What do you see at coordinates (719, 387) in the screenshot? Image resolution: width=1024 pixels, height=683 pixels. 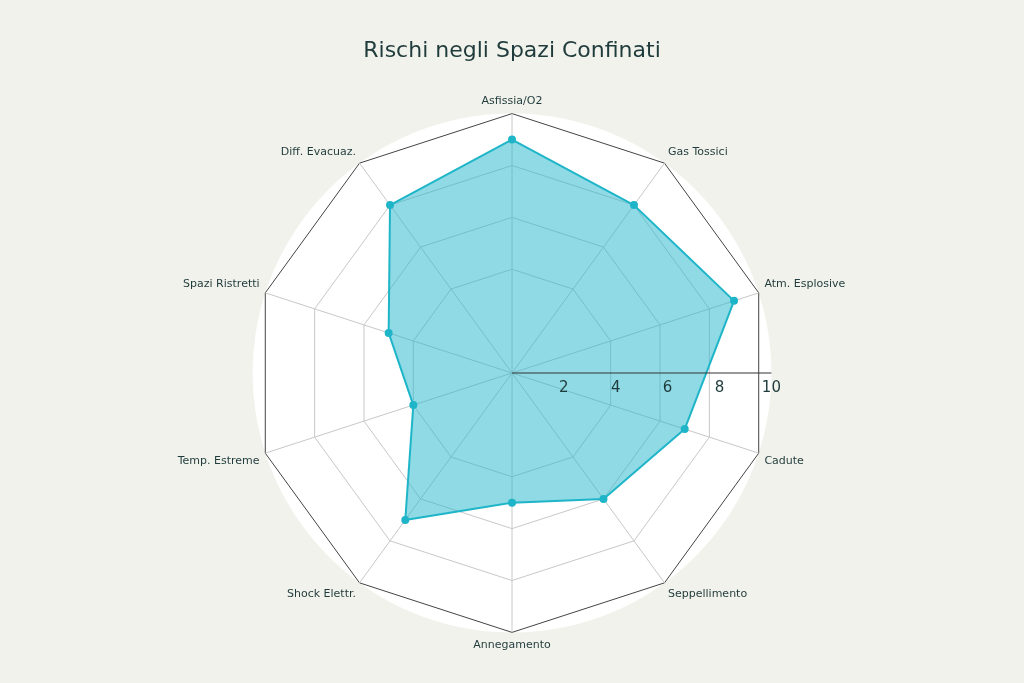 I see `y-tick-label: 8` at bounding box center [719, 387].